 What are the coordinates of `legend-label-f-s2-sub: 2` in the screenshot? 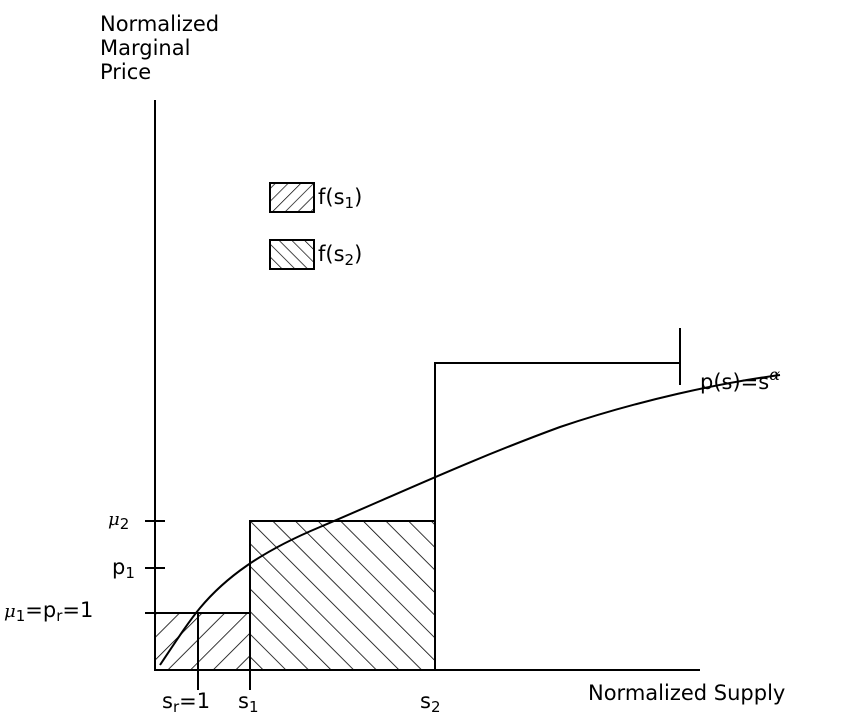 It's located at (349, 259).